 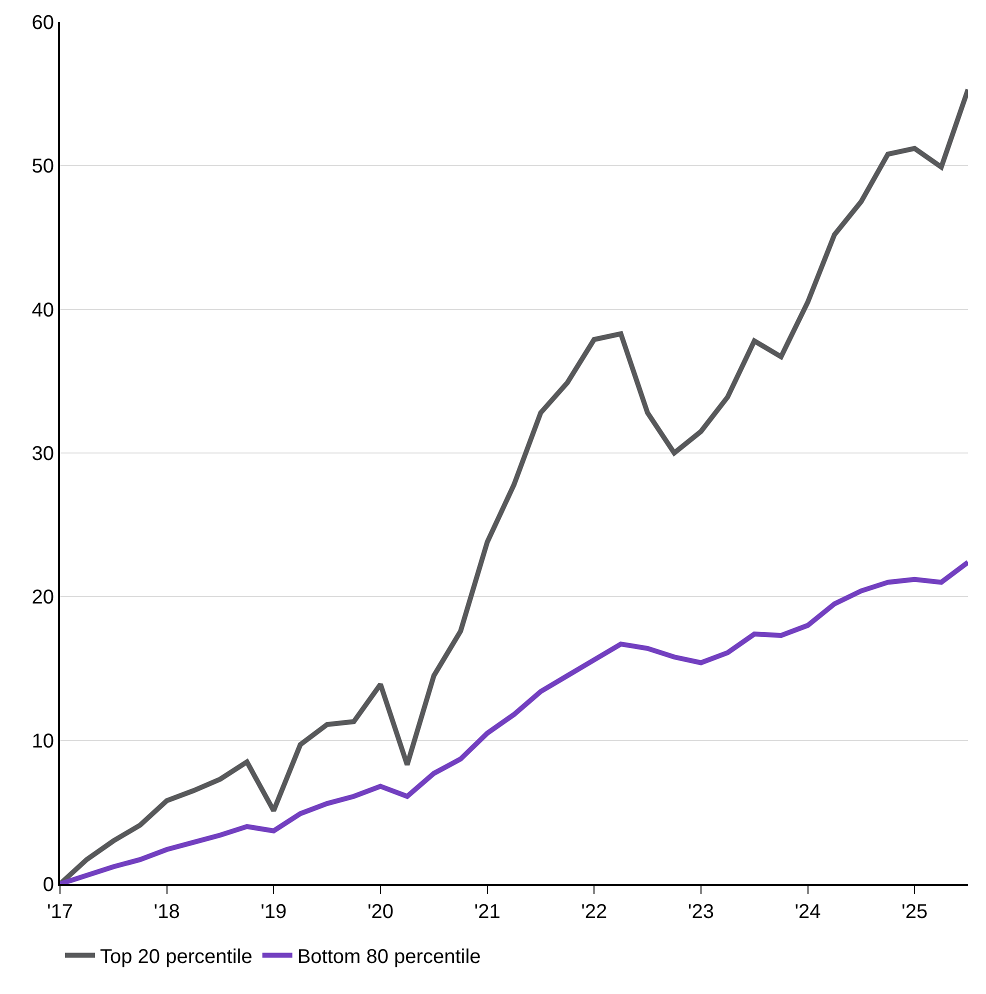 I want to click on y-tick-label: 0, so click(x=48, y=885).